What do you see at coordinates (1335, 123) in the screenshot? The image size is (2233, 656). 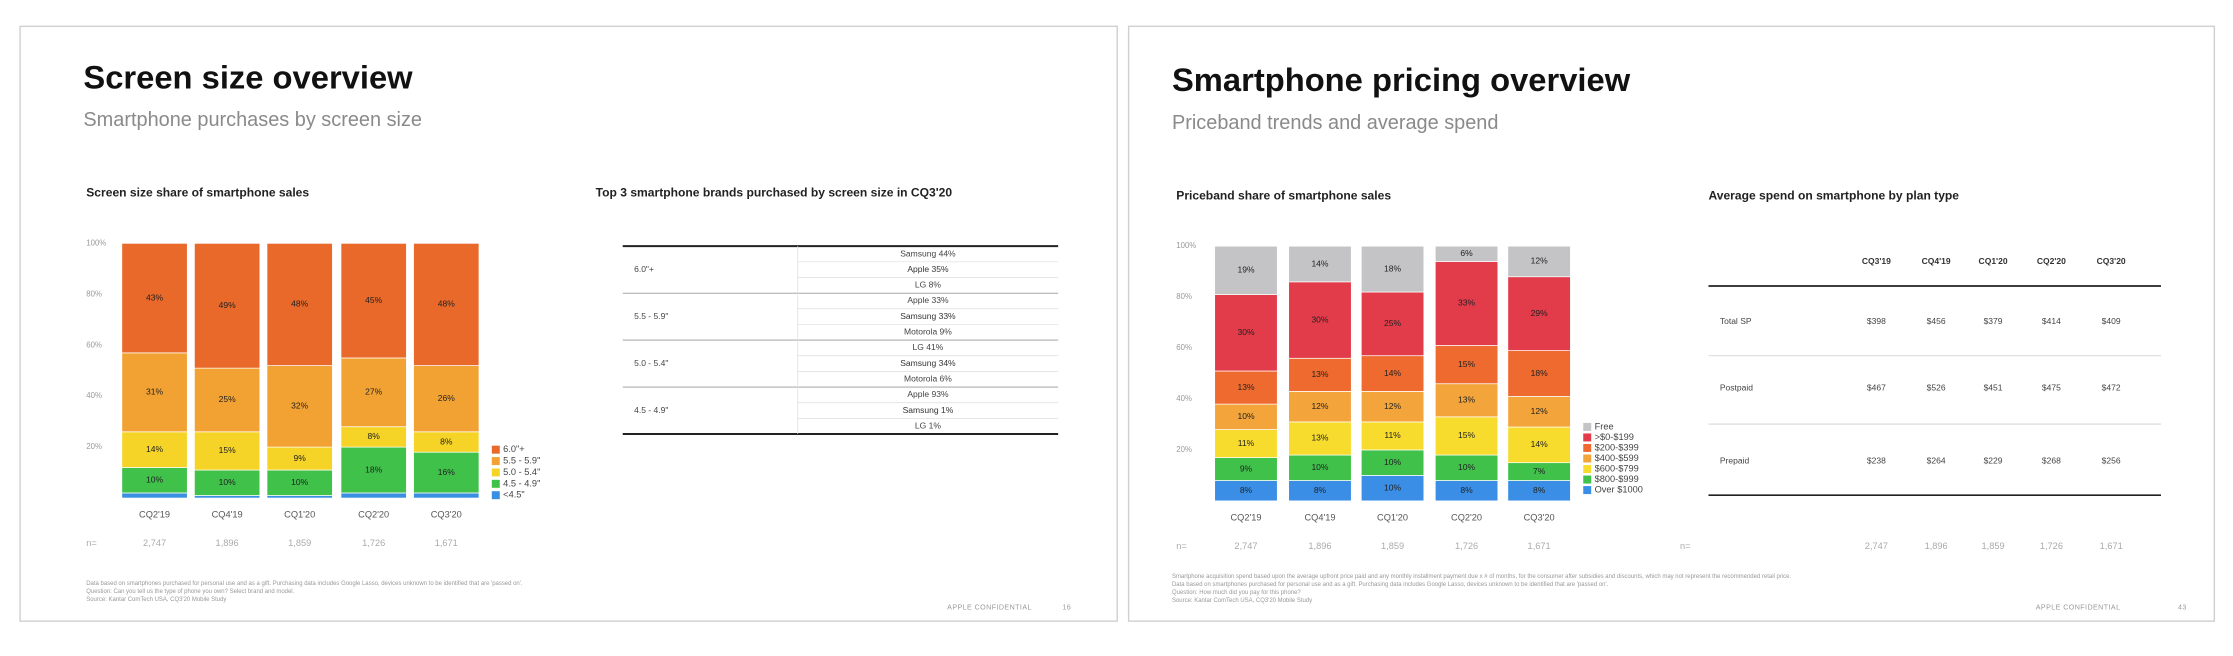 I see `slide-subtitle: Priceband trends and average spend` at bounding box center [1335, 123].